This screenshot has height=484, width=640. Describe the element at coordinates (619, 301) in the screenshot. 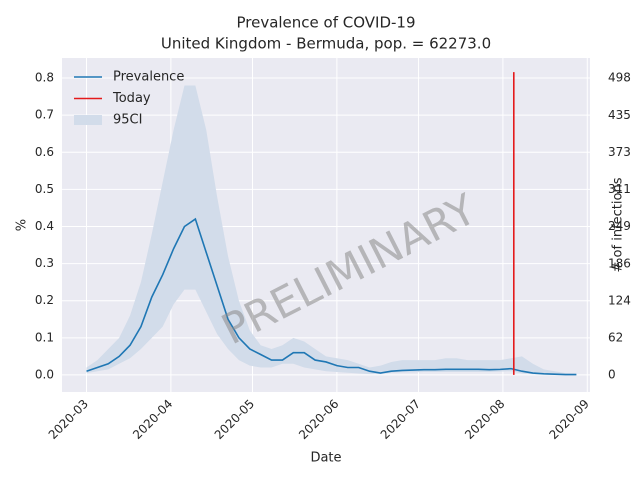

I see `y2-tick-label: 124` at that location.